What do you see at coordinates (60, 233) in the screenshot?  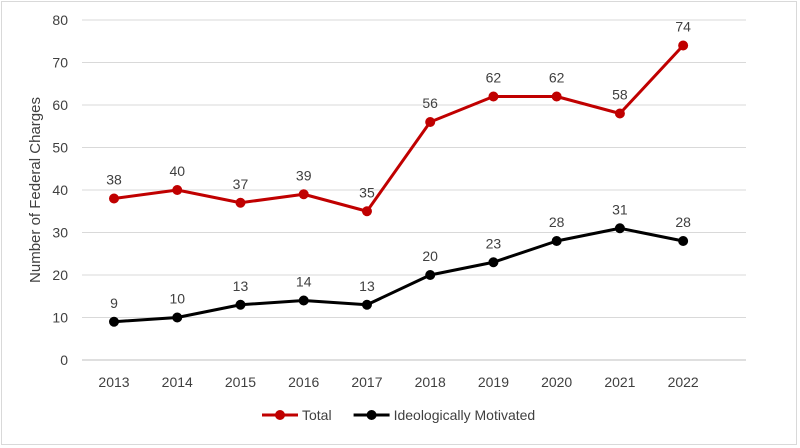 I see `y-tick-label: 30` at bounding box center [60, 233].